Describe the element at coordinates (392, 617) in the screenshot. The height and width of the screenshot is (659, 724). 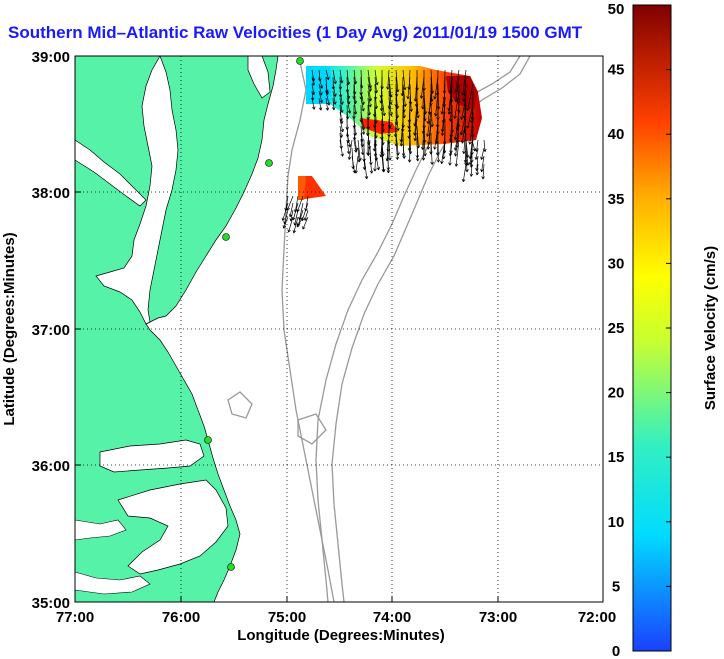
I see `x-tick-label: 74:00` at that location.